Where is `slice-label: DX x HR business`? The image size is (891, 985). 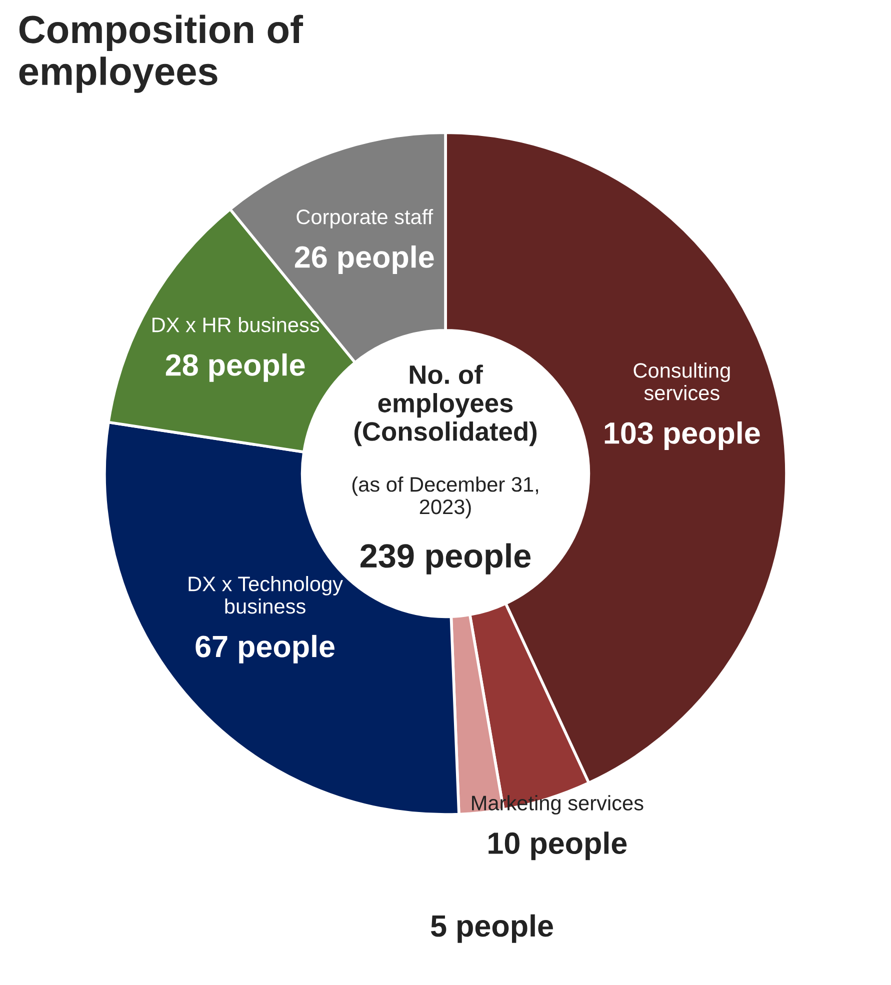 slice-label: DX x HR business is located at coordinates (236, 324).